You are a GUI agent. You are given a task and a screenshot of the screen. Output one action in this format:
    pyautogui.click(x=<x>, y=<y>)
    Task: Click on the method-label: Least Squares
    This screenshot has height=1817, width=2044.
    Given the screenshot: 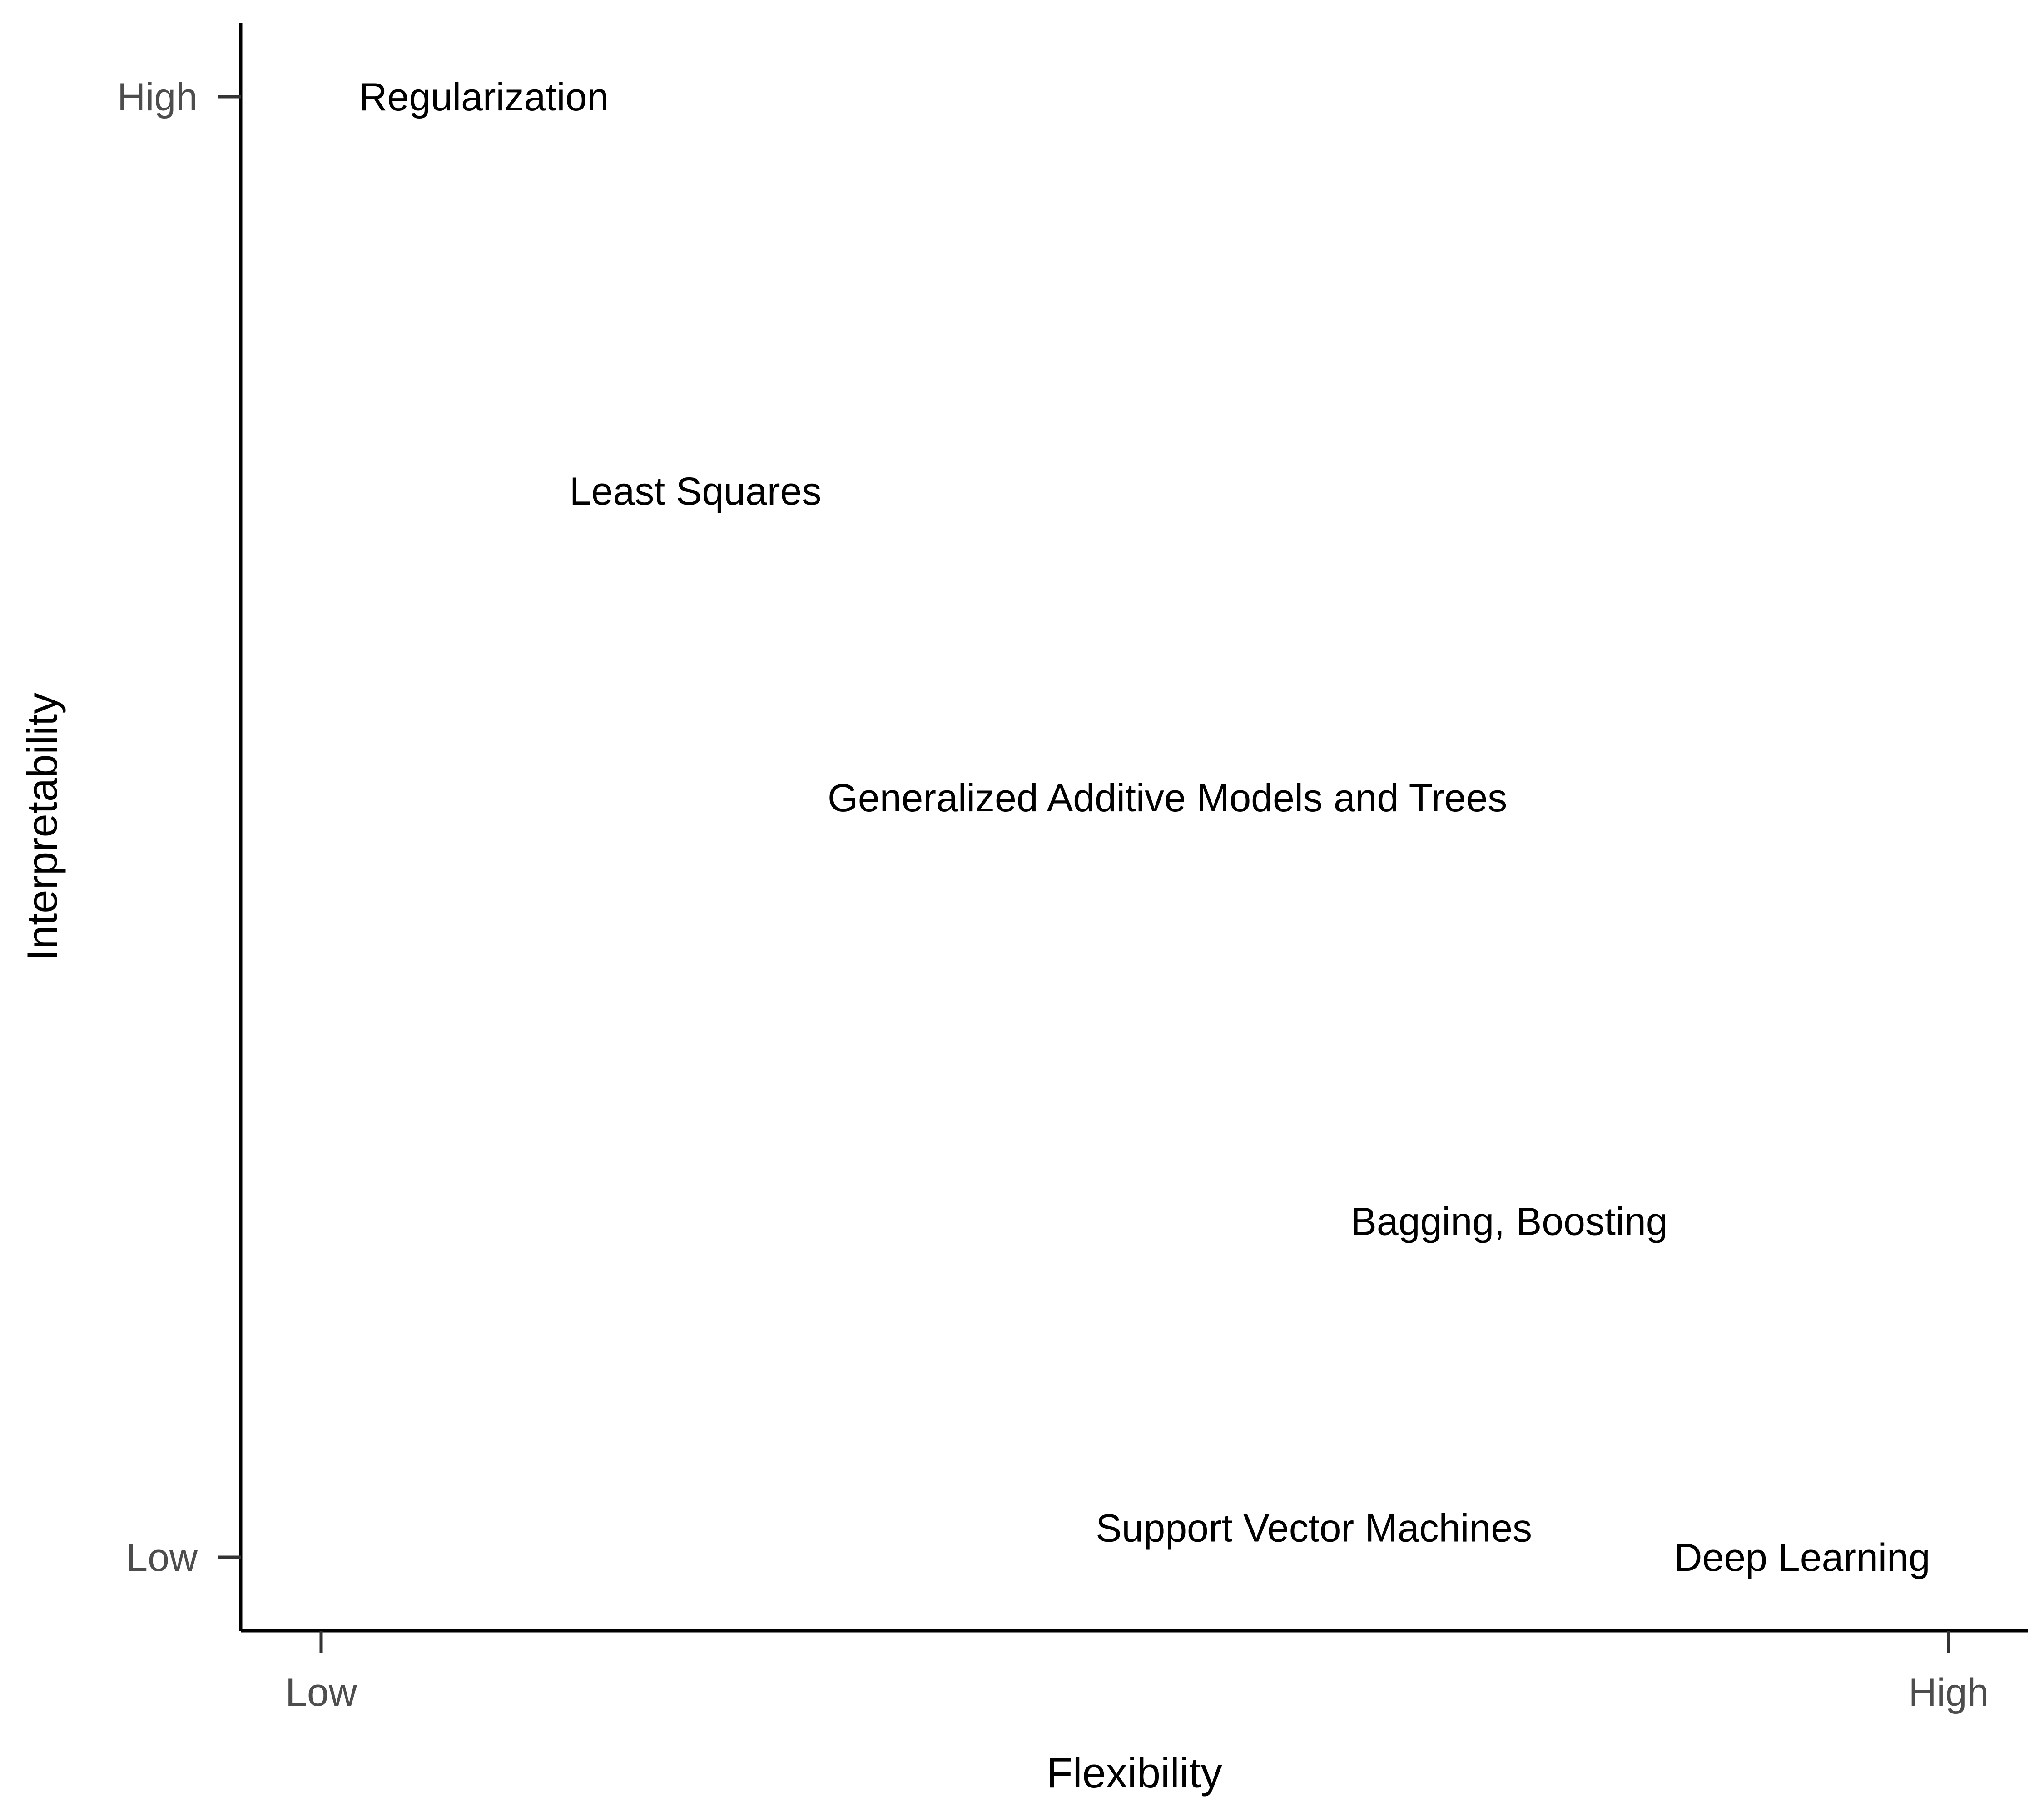 What is the action you would take?
    pyautogui.click(x=696, y=491)
    